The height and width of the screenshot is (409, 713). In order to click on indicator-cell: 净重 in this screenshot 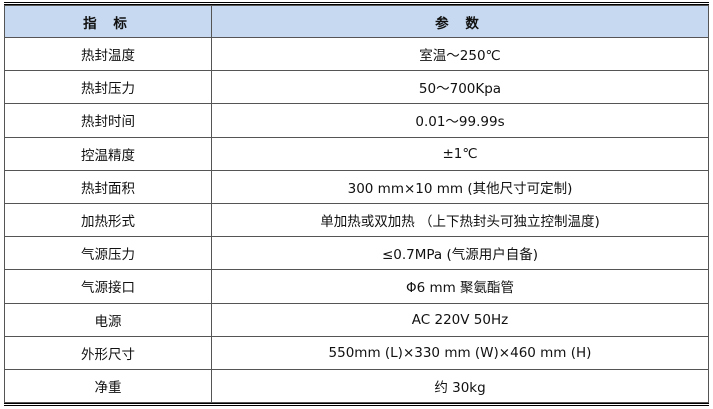, I will do `click(108, 386)`.